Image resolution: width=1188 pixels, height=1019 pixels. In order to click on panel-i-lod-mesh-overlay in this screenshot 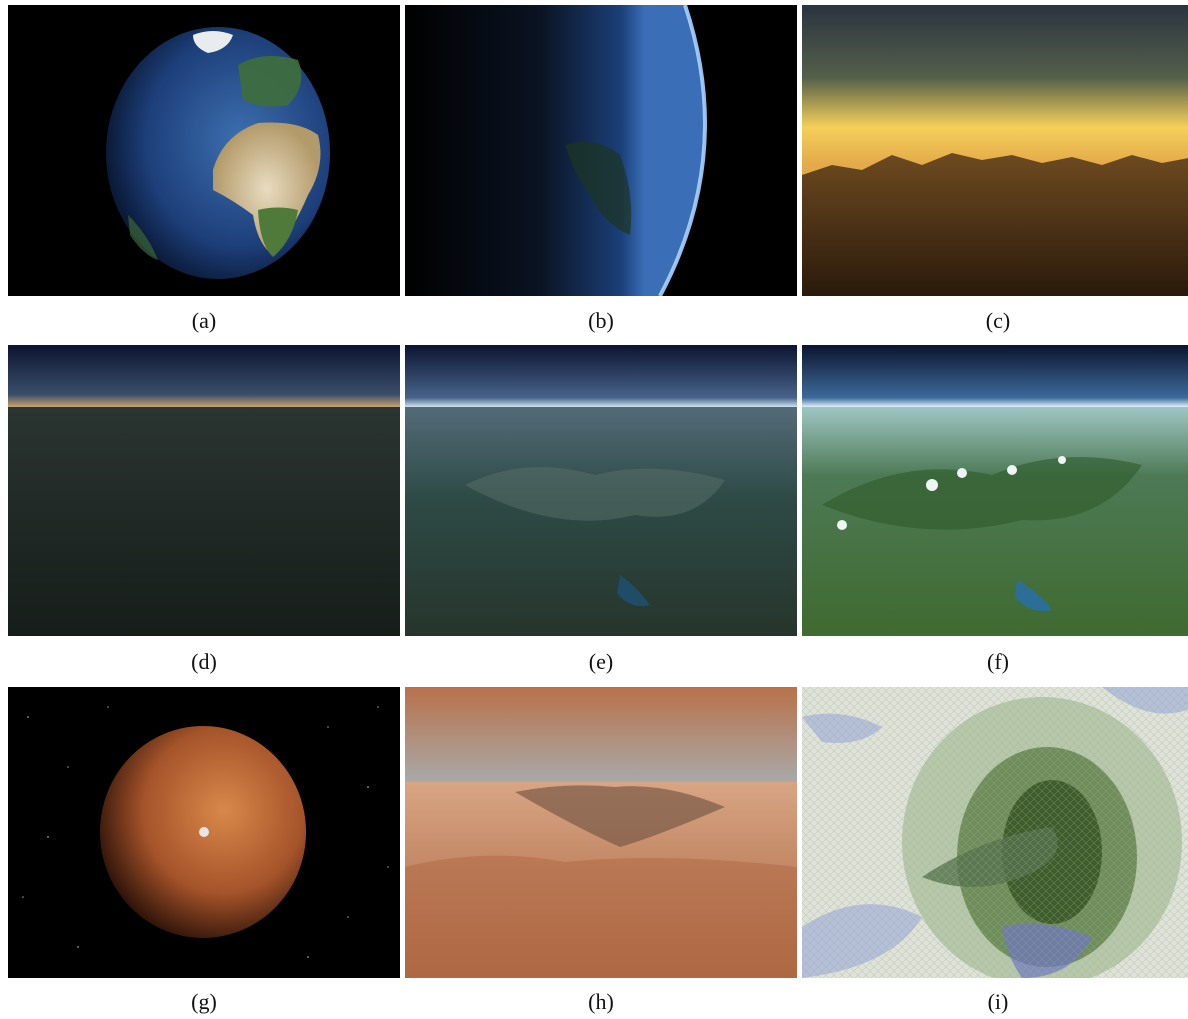, I will do `click(995, 832)`.